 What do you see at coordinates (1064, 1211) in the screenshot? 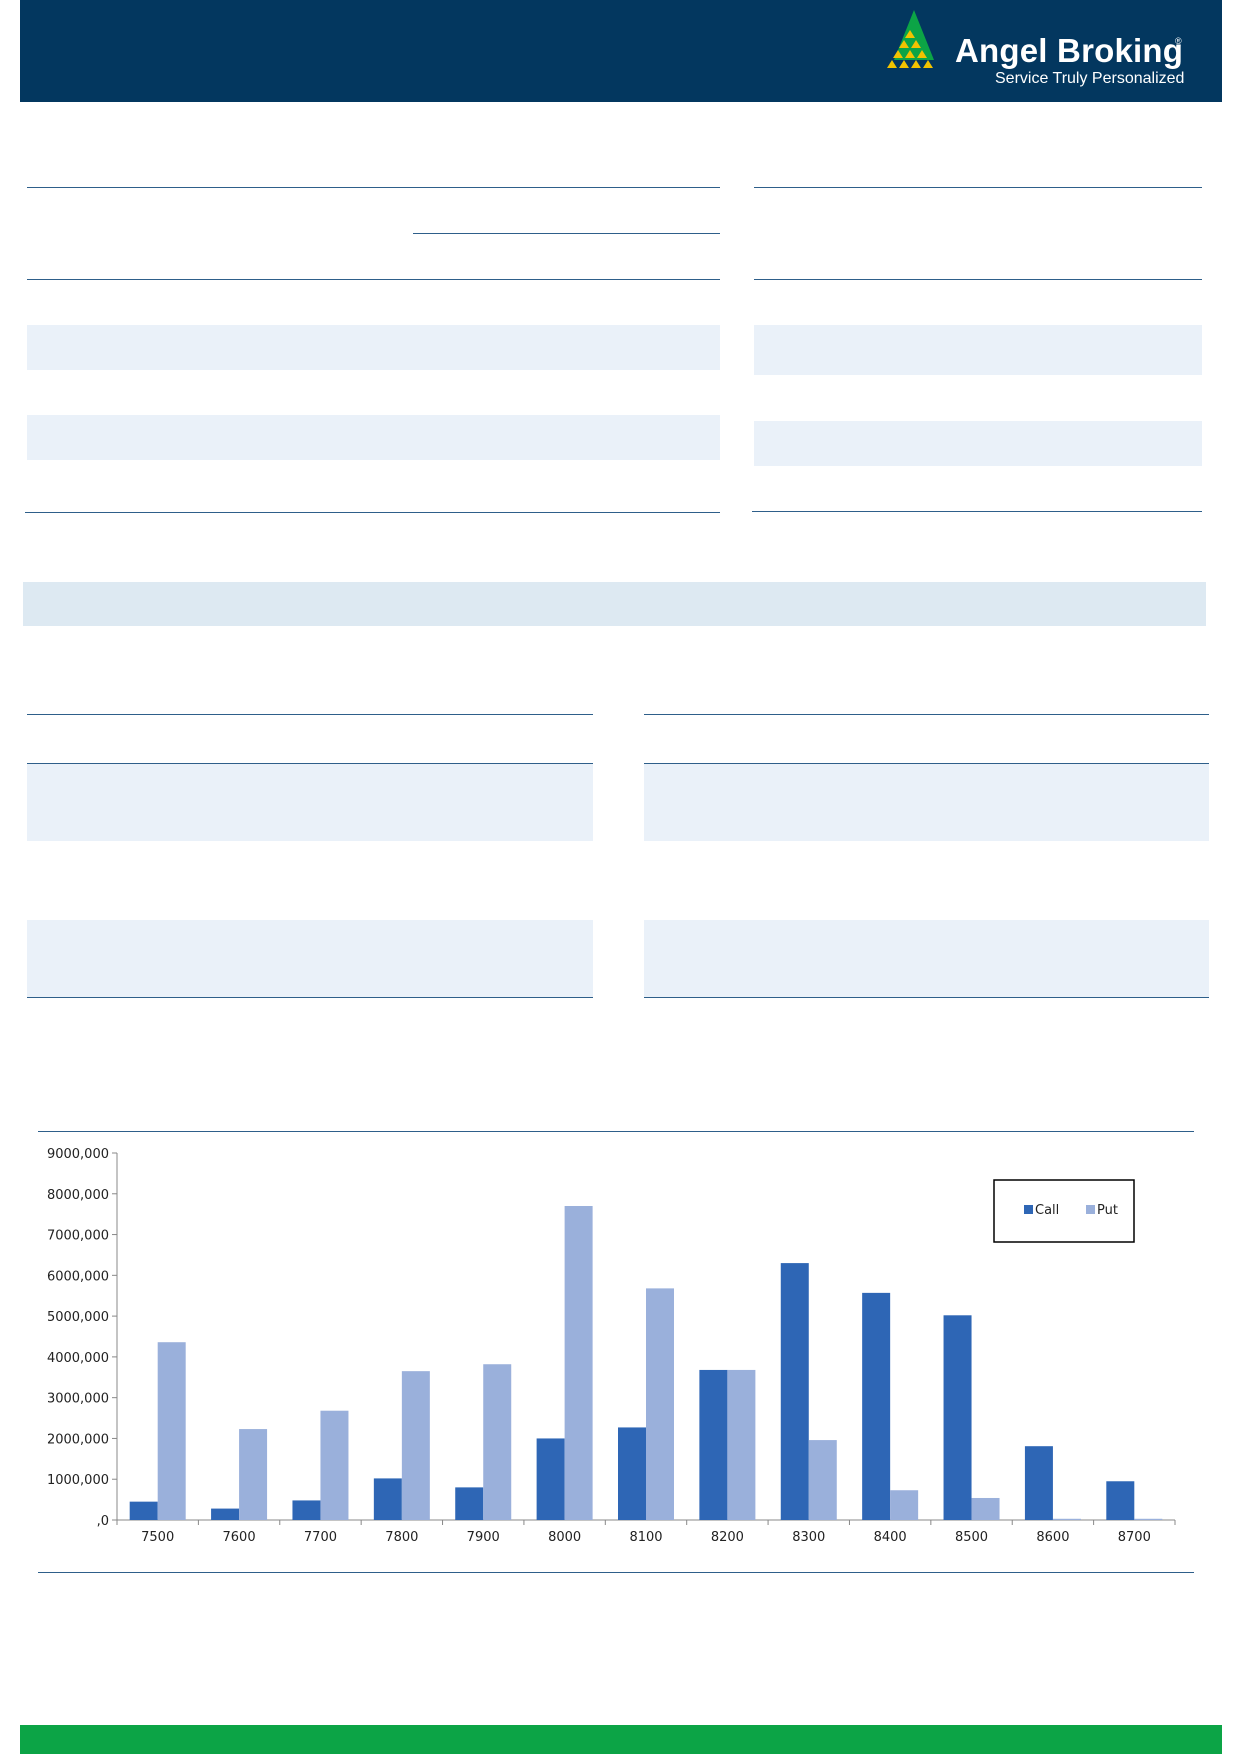
I see `chart-legend` at bounding box center [1064, 1211].